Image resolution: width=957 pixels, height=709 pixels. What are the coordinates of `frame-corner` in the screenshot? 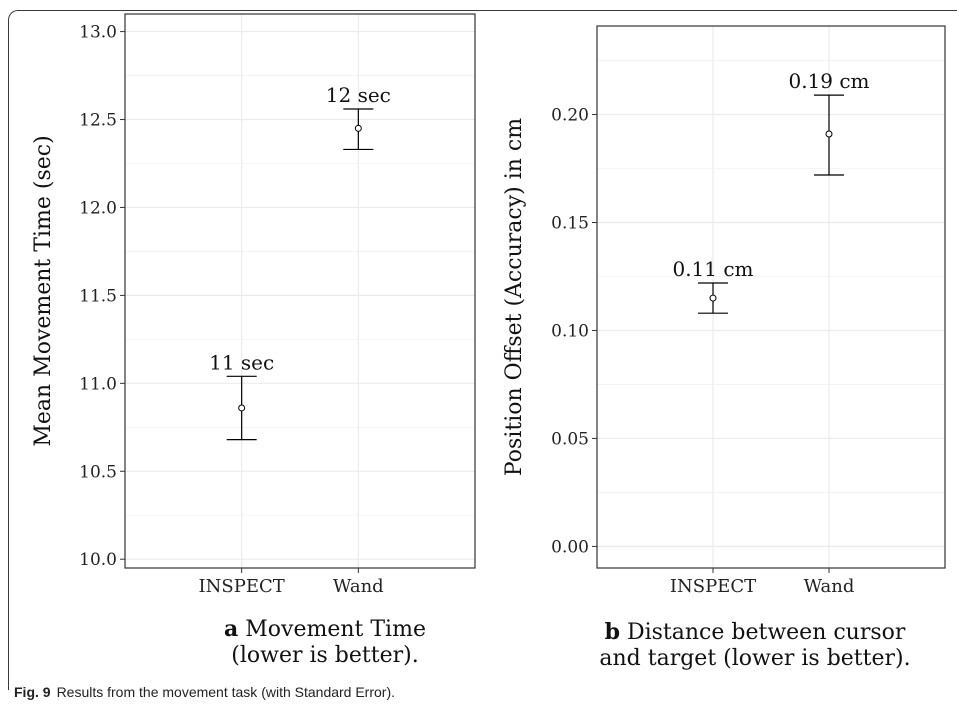 It's located at (14, 16).